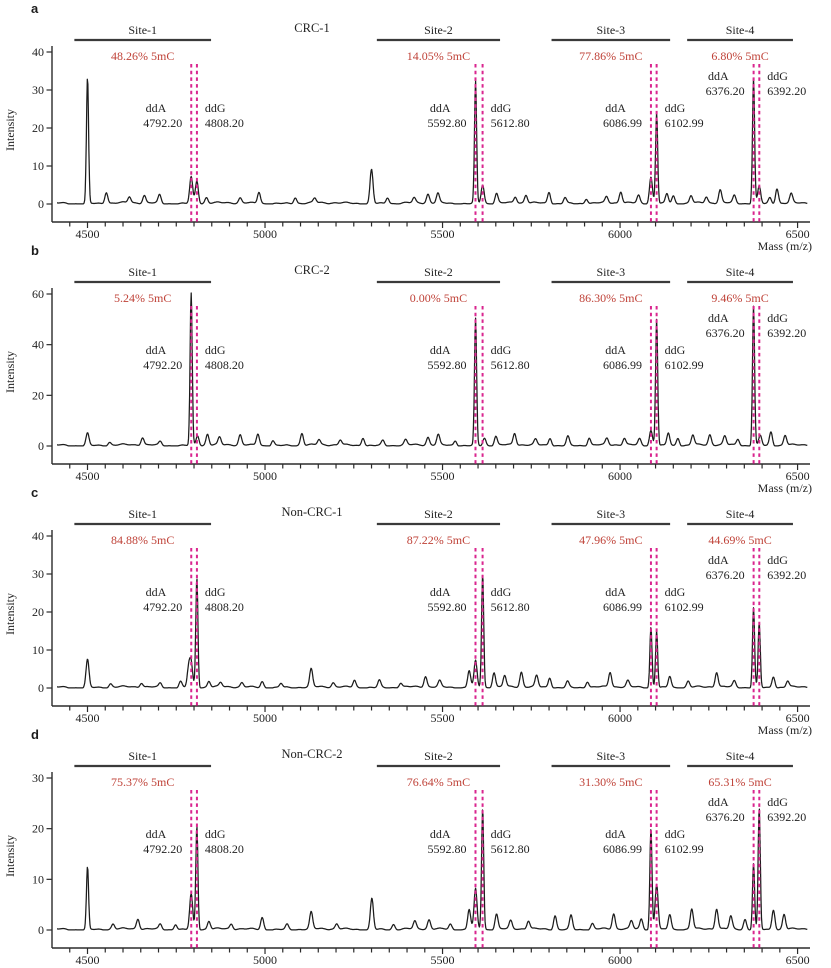 The width and height of the screenshot is (831, 968). Describe the element at coordinates (142, 782) in the screenshot. I see `site-methylation-percent: 75.37% 5mC` at that location.